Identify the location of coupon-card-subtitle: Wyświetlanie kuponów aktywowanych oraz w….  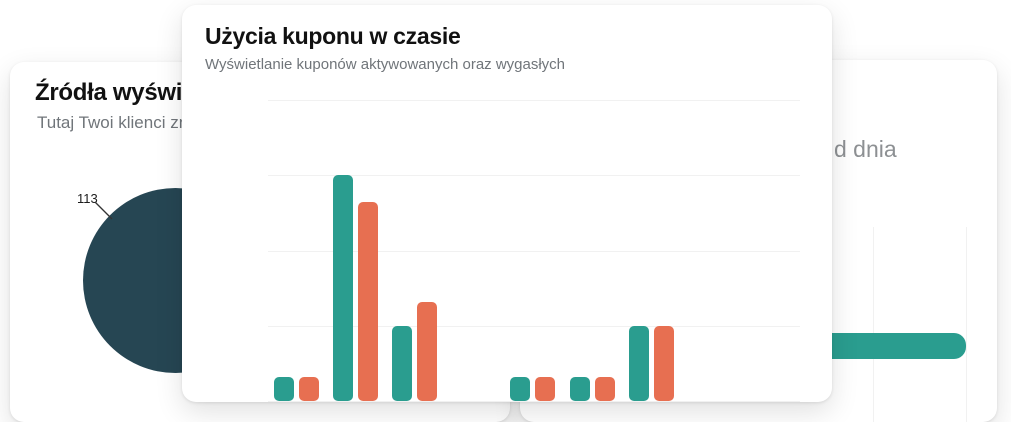
(385, 64).